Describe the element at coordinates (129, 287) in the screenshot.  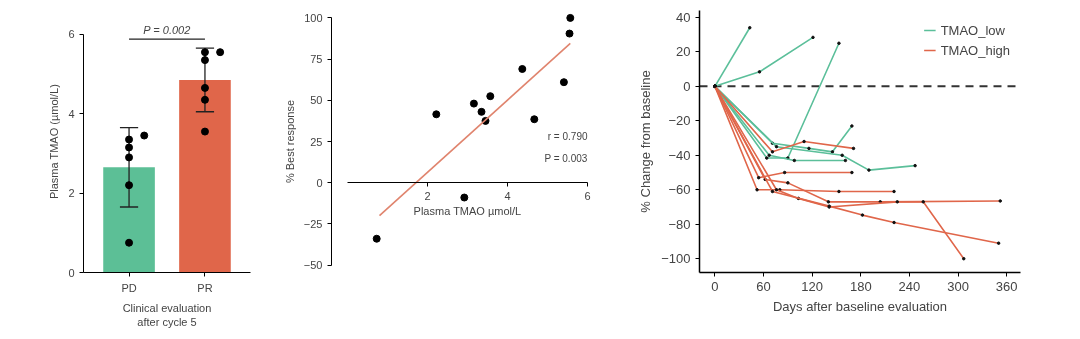
I see `x-tick-label: PD` at that location.